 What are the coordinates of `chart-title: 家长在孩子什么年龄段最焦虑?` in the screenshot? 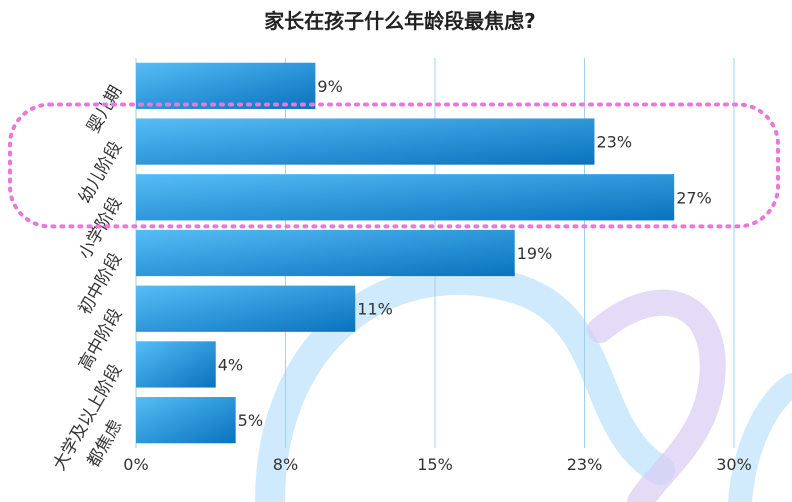 It's located at (400, 21).